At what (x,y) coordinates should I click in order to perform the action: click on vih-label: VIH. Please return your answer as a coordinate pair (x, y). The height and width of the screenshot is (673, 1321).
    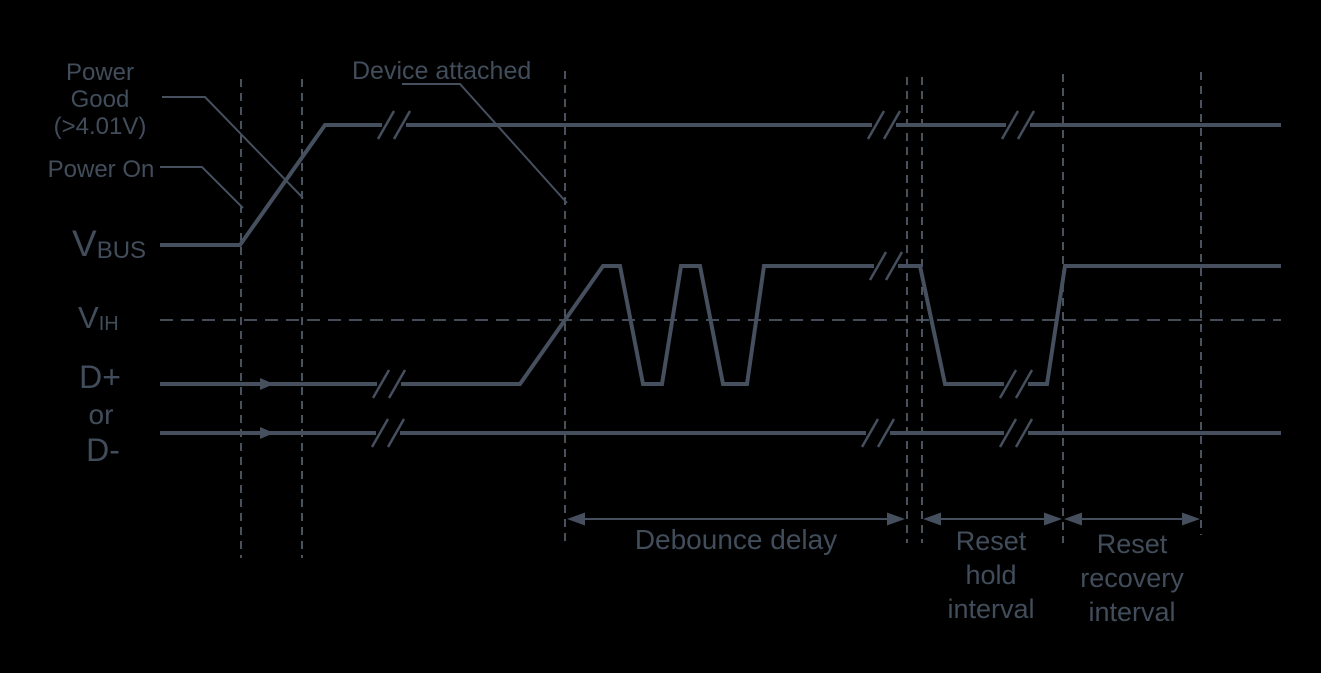
    Looking at the image, I should click on (98, 317).